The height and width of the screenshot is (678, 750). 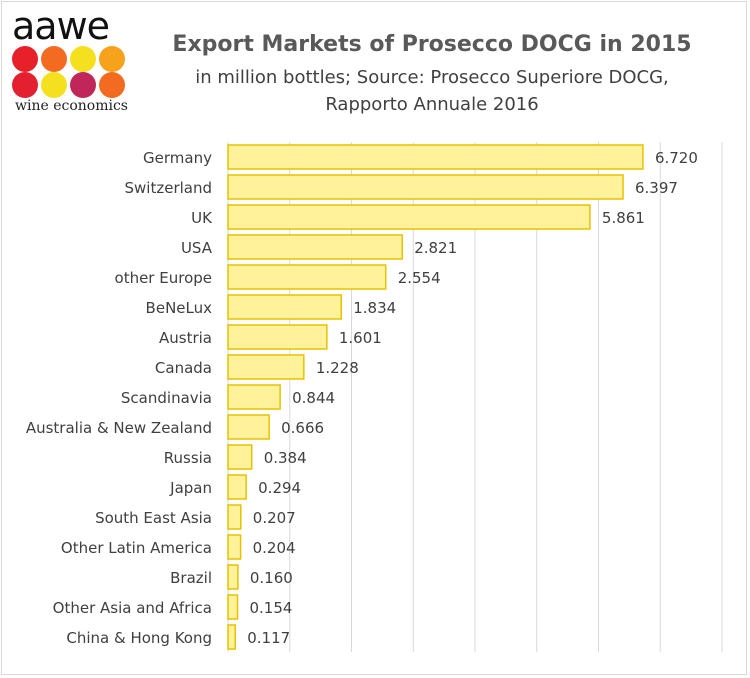 What do you see at coordinates (119, 428) in the screenshot?
I see `category-label: Australia & New Zealand` at bounding box center [119, 428].